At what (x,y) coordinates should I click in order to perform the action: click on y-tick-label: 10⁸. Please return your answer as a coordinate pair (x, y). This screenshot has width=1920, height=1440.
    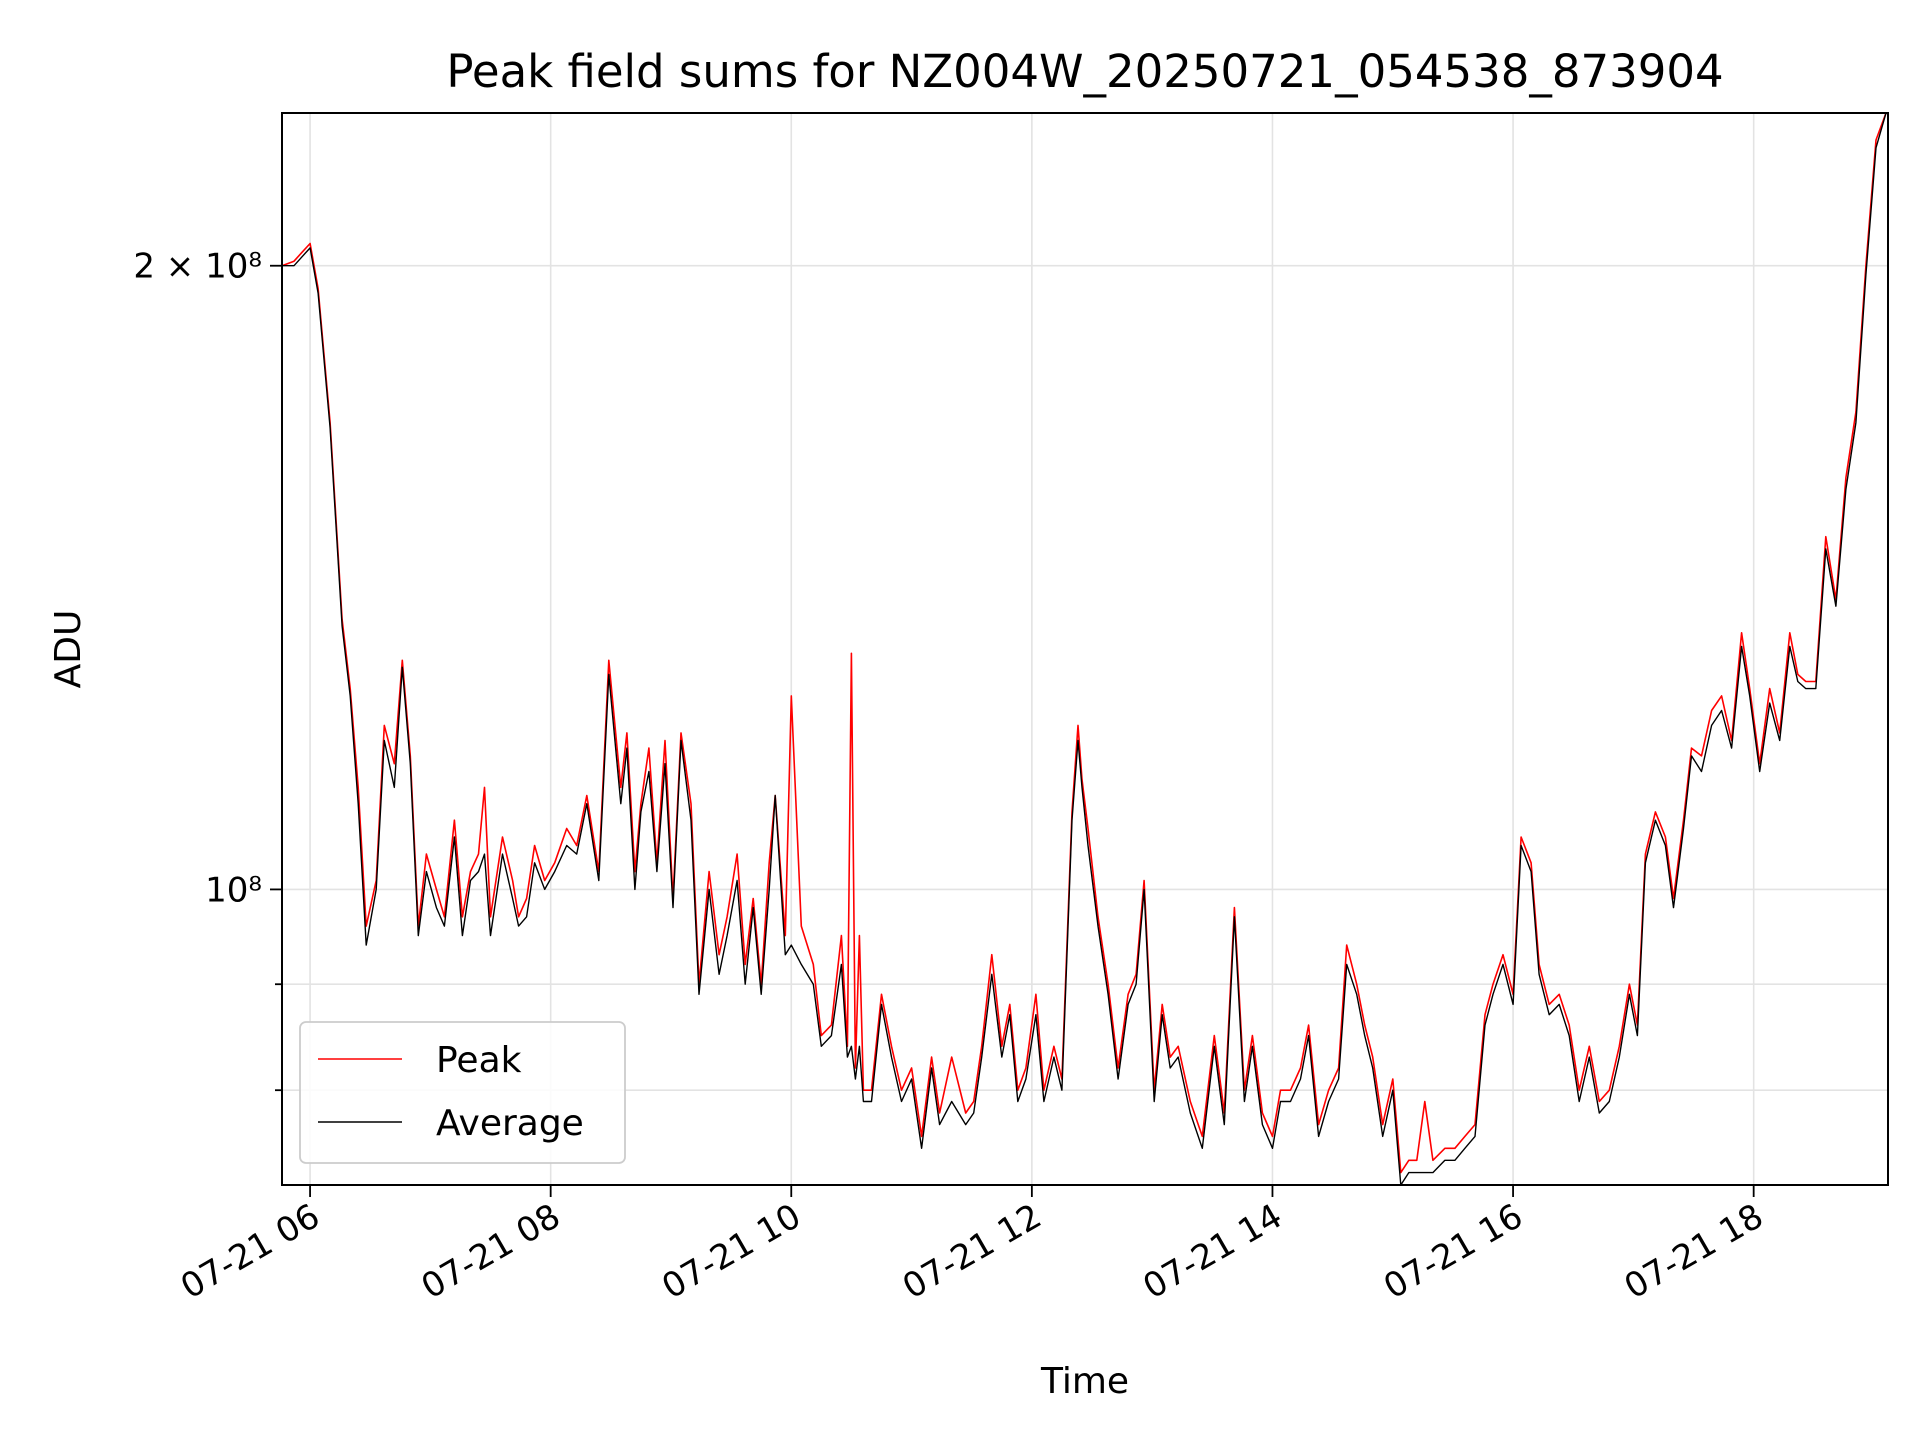
    Looking at the image, I should click on (233, 890).